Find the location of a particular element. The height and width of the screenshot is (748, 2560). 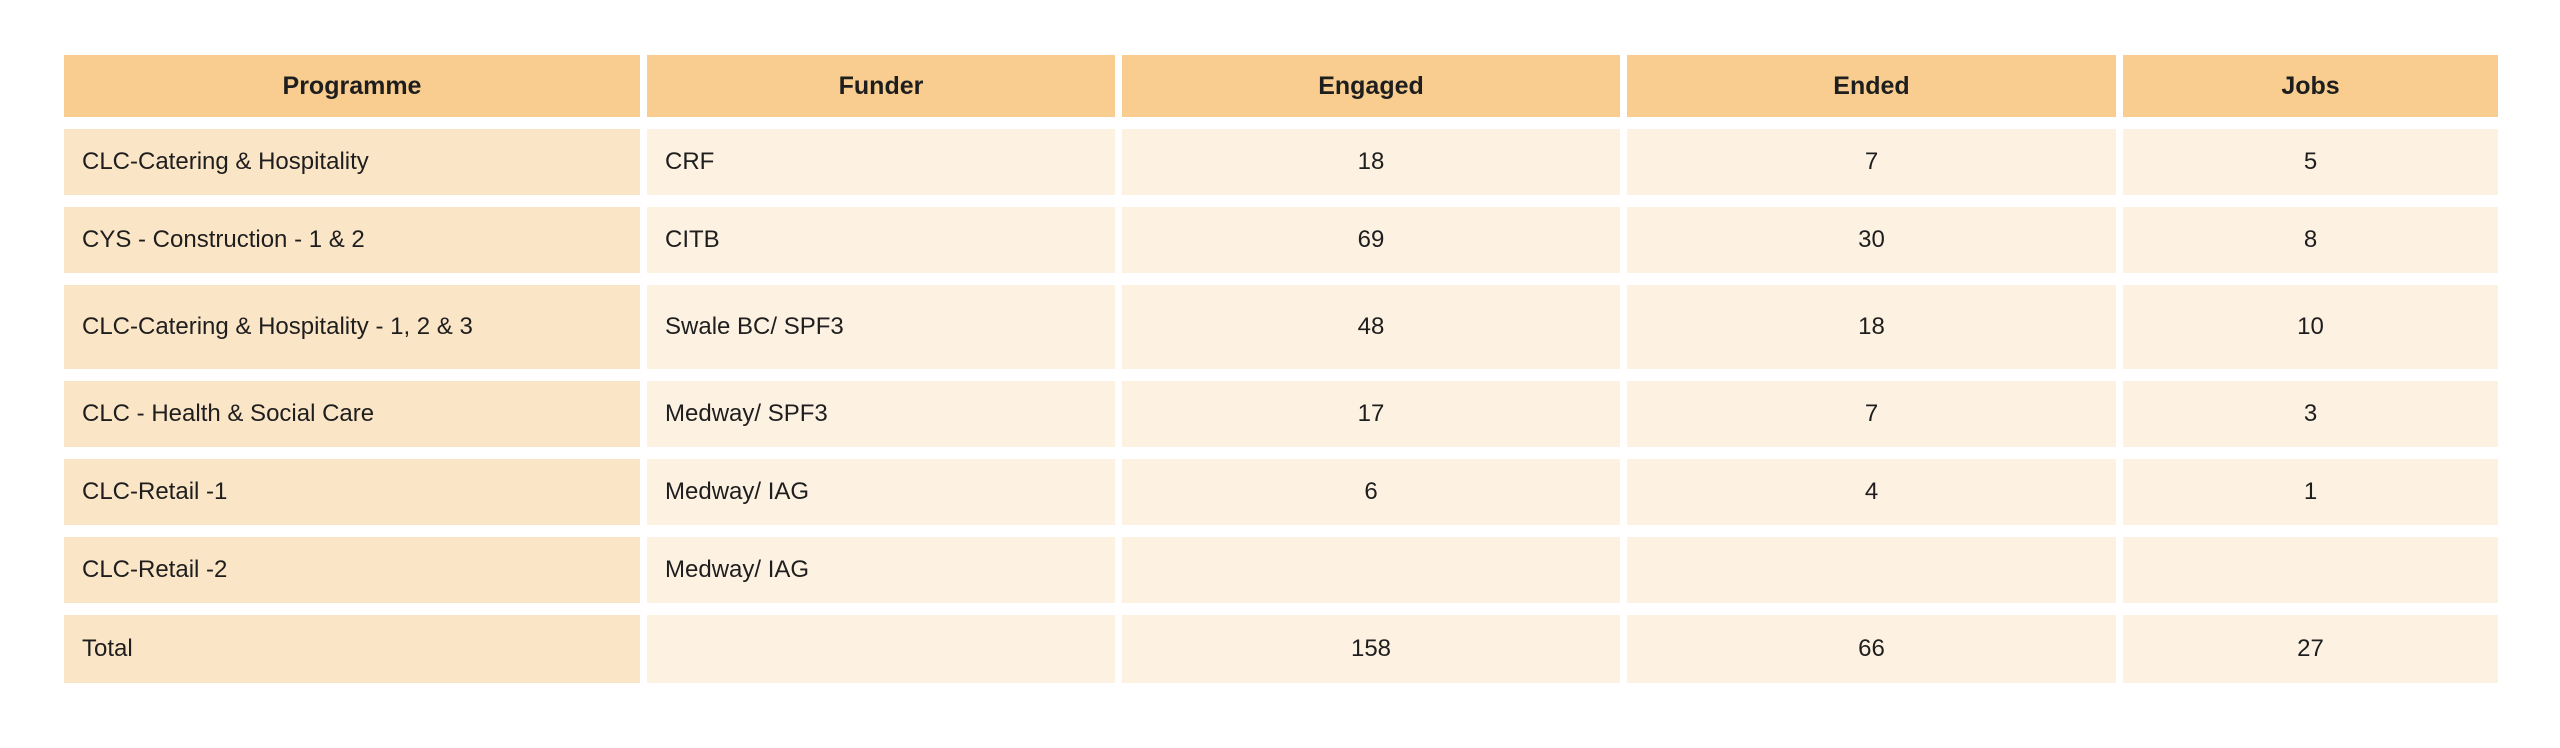

cell-funder: CITB is located at coordinates (881, 240).